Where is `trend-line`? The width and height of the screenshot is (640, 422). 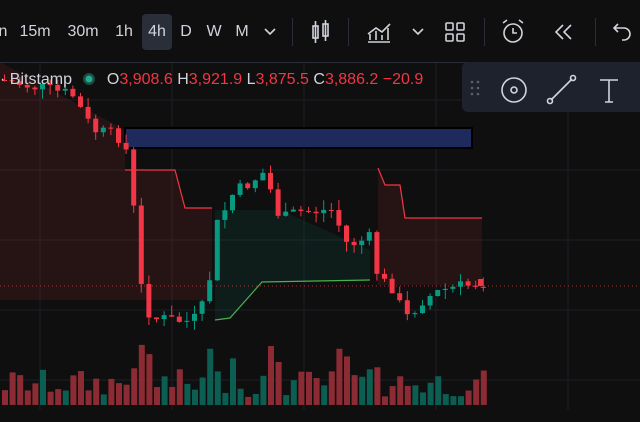
trend-line is located at coordinates (292, 300).